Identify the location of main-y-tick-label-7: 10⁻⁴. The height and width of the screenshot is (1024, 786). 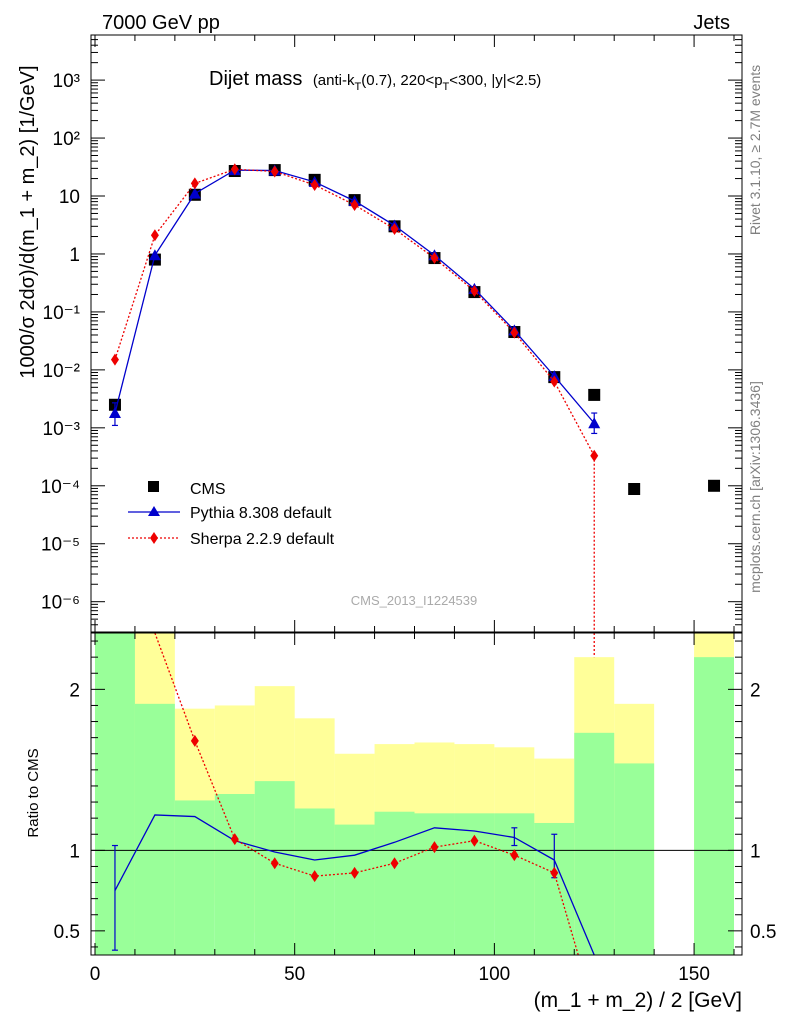
(60, 487).